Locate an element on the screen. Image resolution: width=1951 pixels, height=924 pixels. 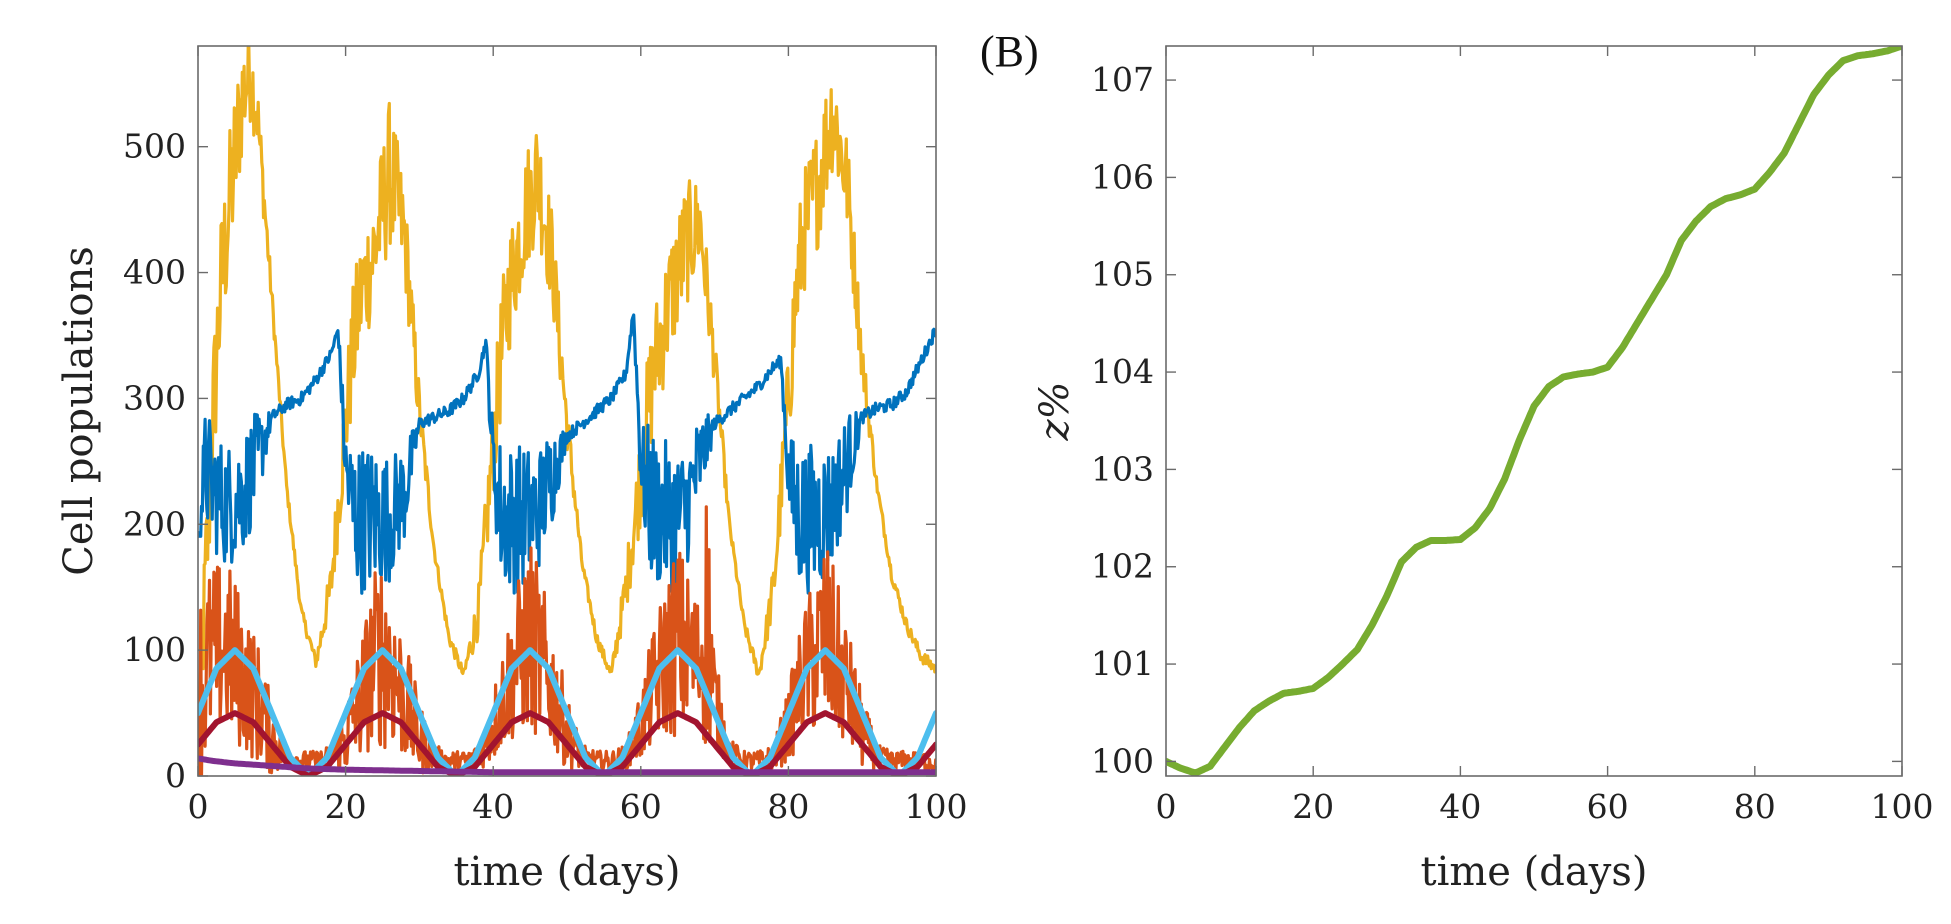
x-tick-label-b: 80 is located at coordinates (1755, 806).